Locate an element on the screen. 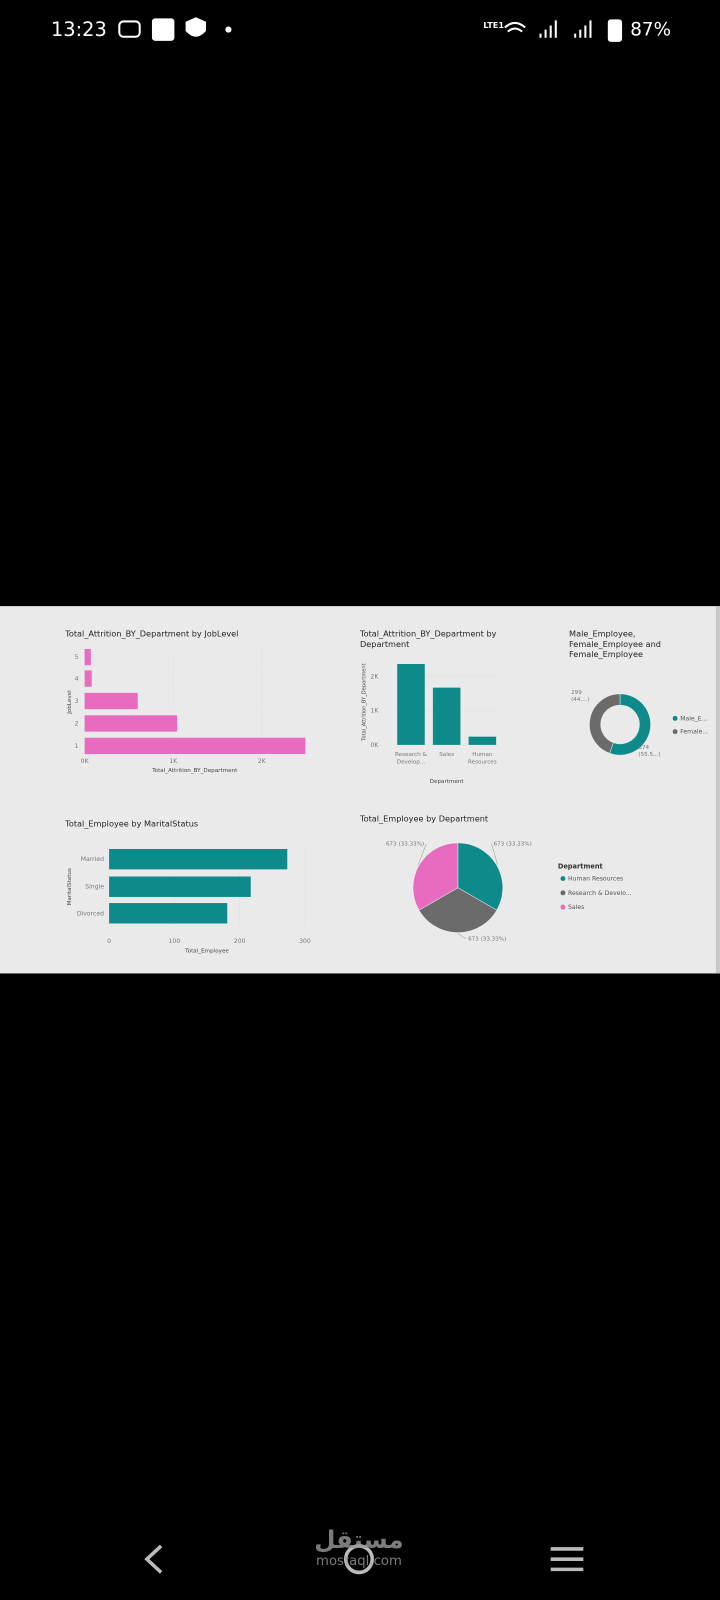 The height and width of the screenshot is (1600, 720). data-label-box: 374 (55.5...) is located at coordinates (649, 751).